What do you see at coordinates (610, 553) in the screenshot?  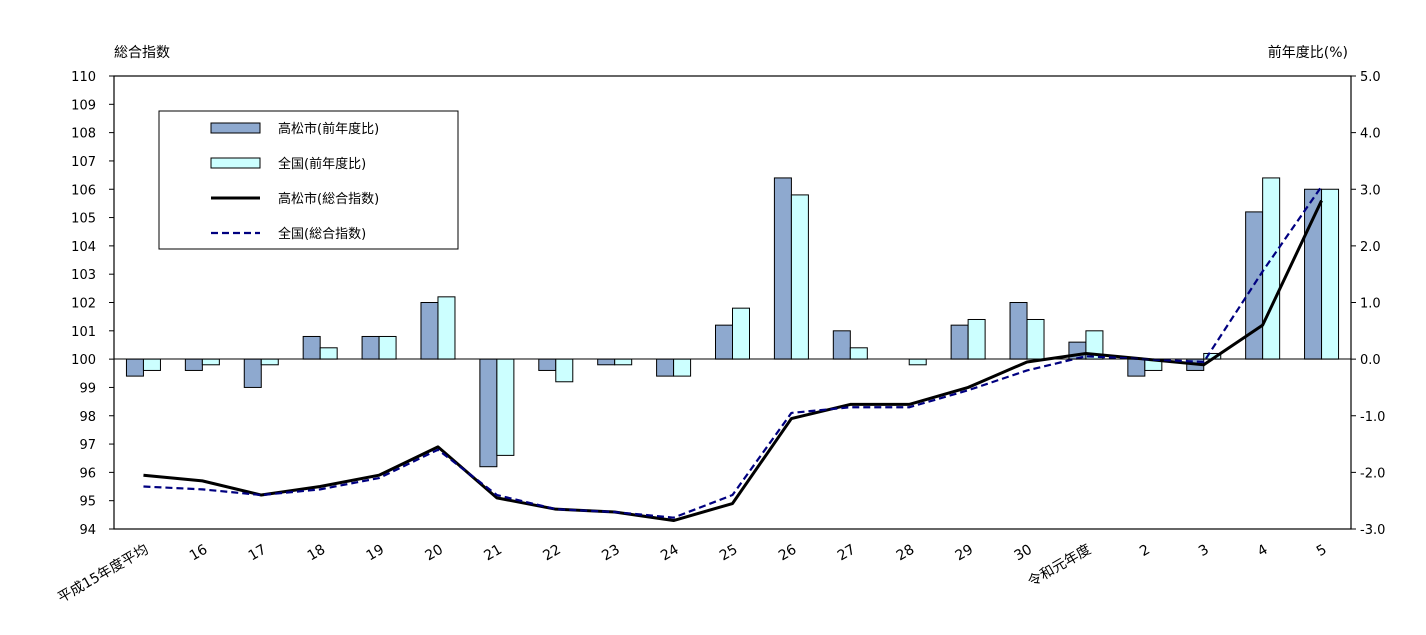 I see `x-tick-label-8: 23` at bounding box center [610, 553].